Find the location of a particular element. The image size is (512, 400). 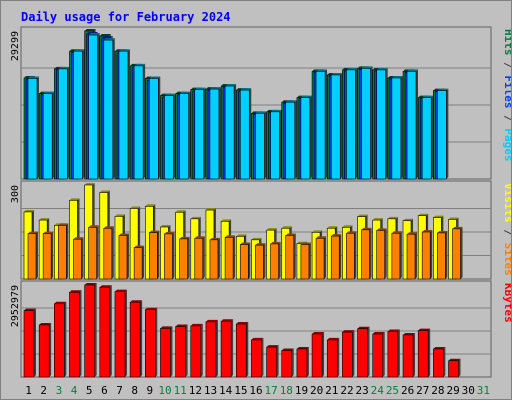

bar-sites-day-16-side is located at coordinates (264, 261).